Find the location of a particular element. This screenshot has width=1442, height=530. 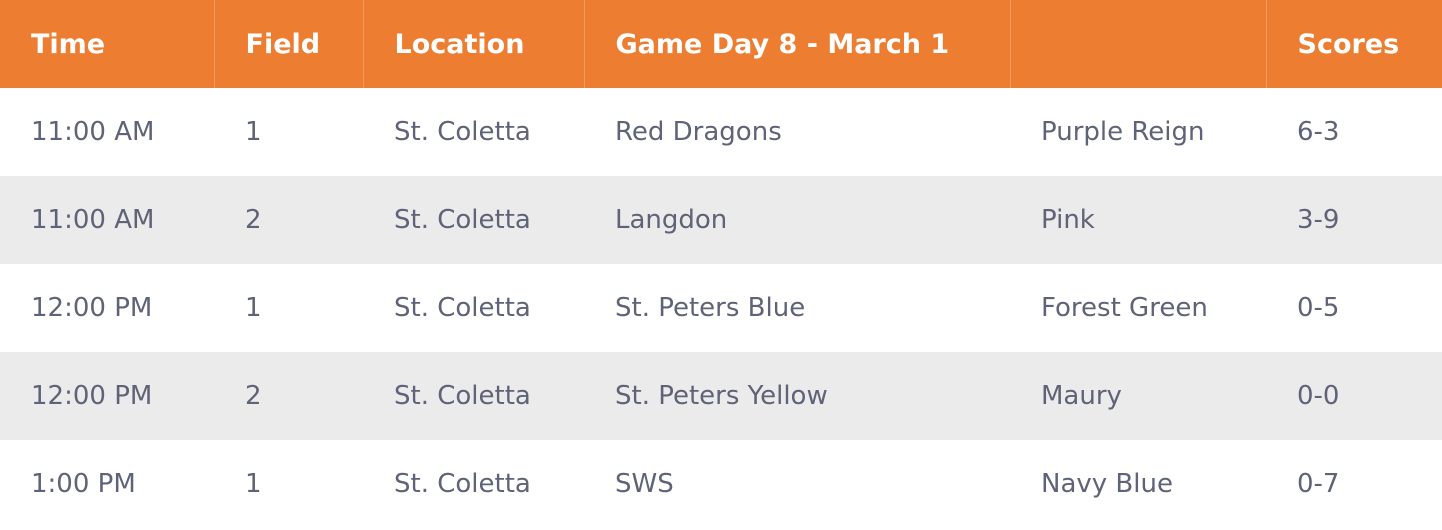

header-away-team is located at coordinates (1138, 44).